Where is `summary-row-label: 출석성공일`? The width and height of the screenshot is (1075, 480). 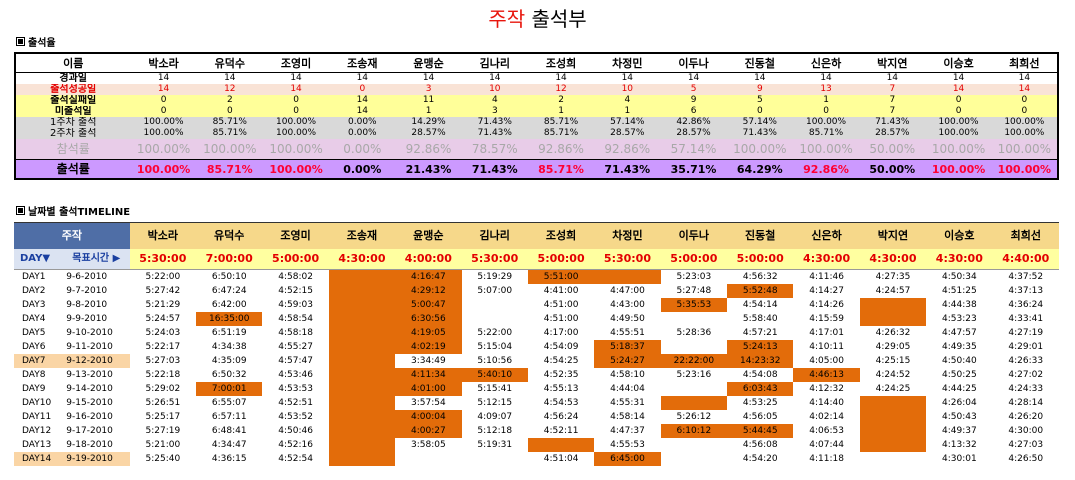
summary-row-label: 출석성공일 is located at coordinates (73, 89).